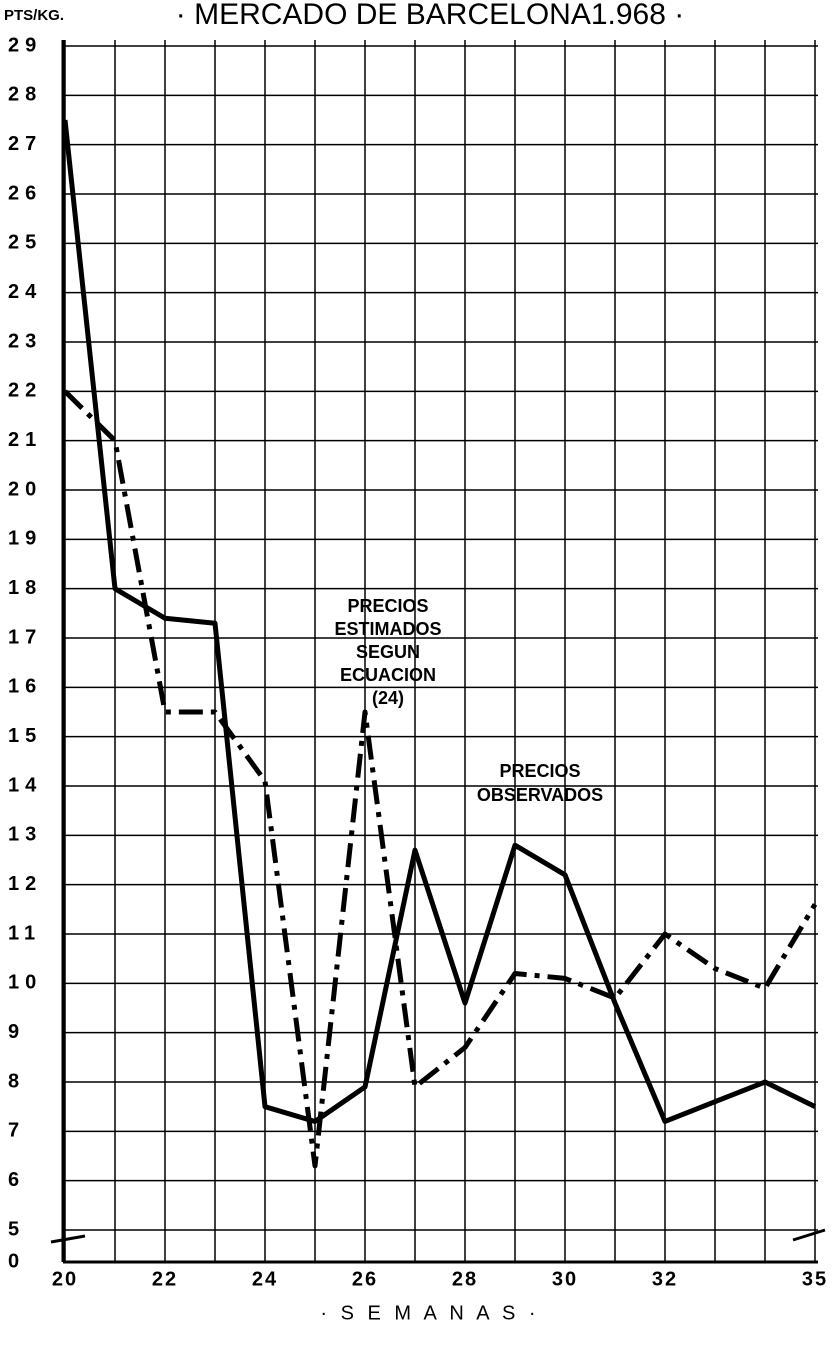 Image resolution: width=832 pixels, height=1346 pixels. What do you see at coordinates (25, 341) in the screenshot?
I see `y-tick-label: 23` at bounding box center [25, 341].